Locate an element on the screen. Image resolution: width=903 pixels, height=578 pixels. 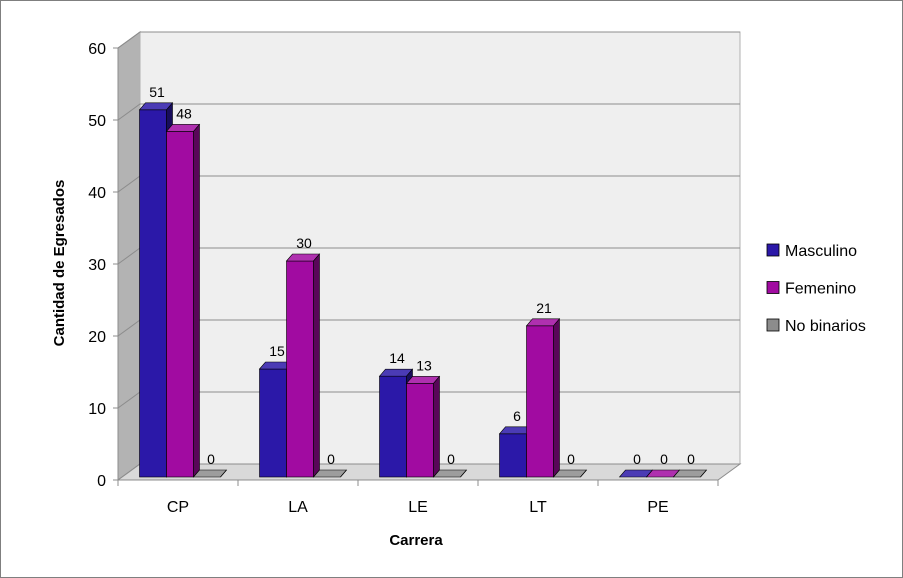
data-label: 14 is located at coordinates (397, 358).